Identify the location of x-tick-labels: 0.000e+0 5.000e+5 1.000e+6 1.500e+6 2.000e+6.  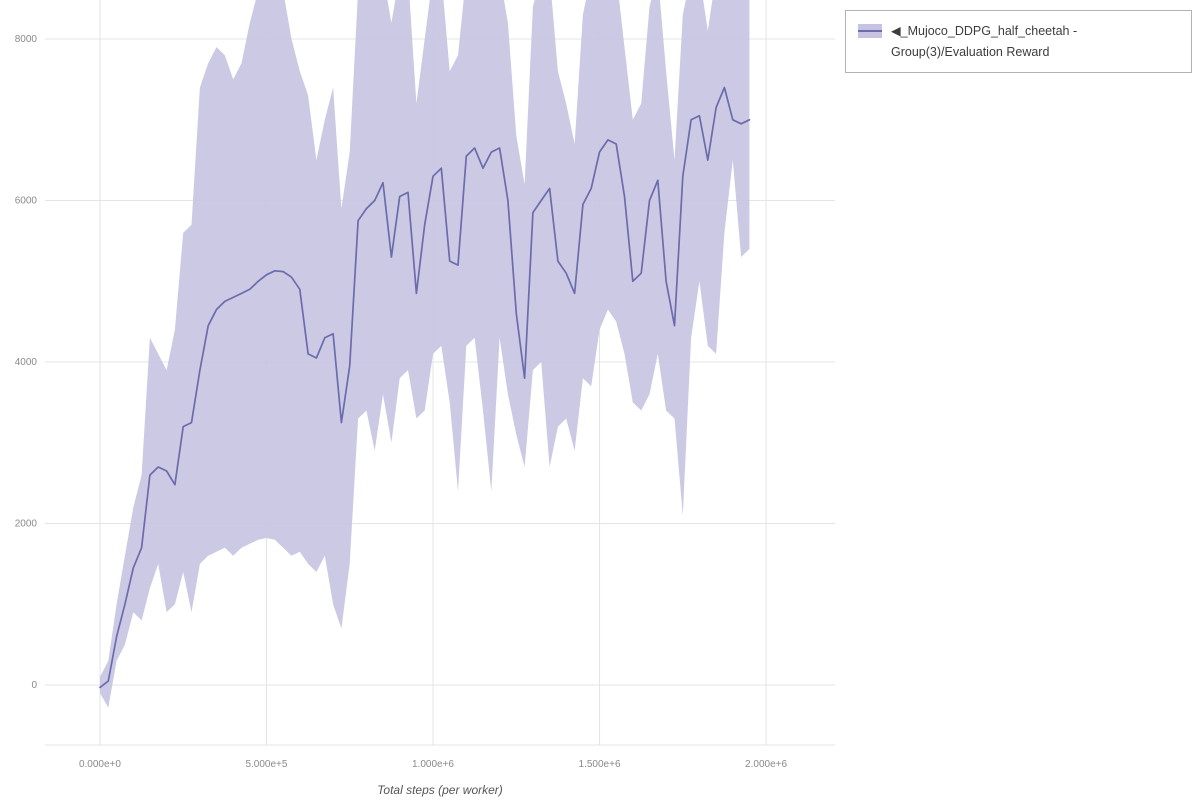
(433, 764).